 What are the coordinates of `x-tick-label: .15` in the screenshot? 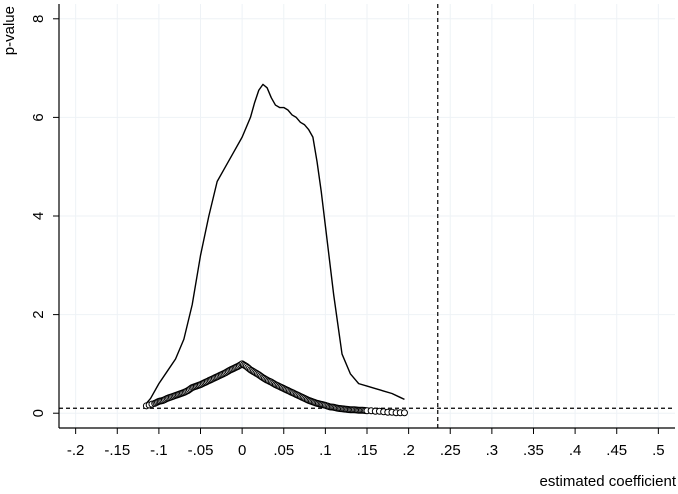 It's located at (367, 450).